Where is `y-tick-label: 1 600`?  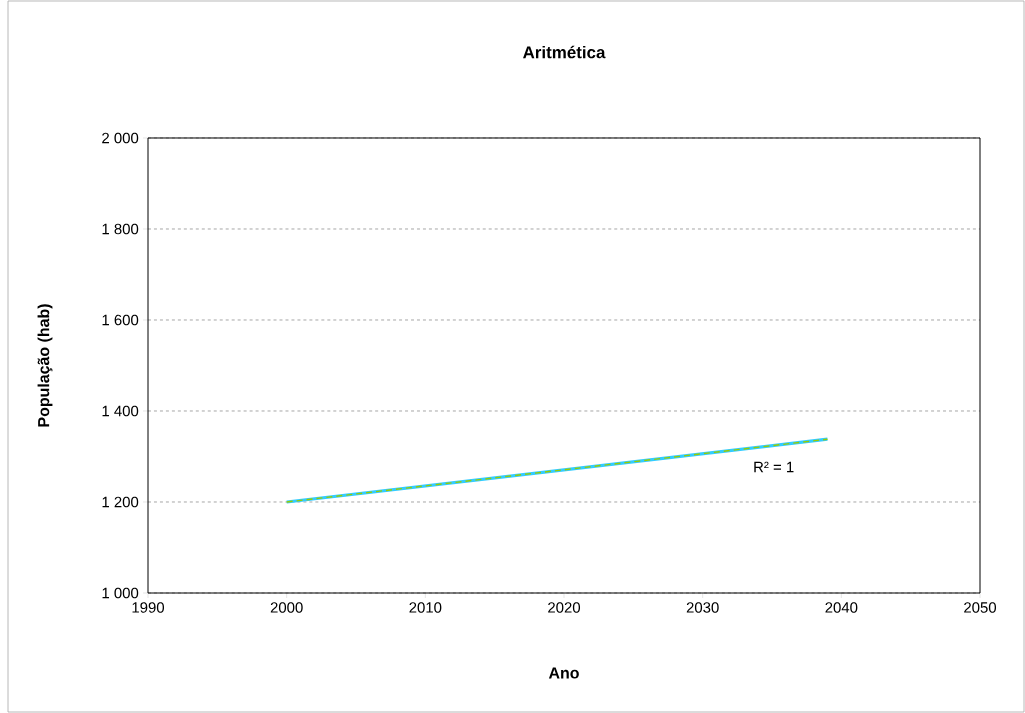
y-tick-label: 1 600 is located at coordinates (120, 320).